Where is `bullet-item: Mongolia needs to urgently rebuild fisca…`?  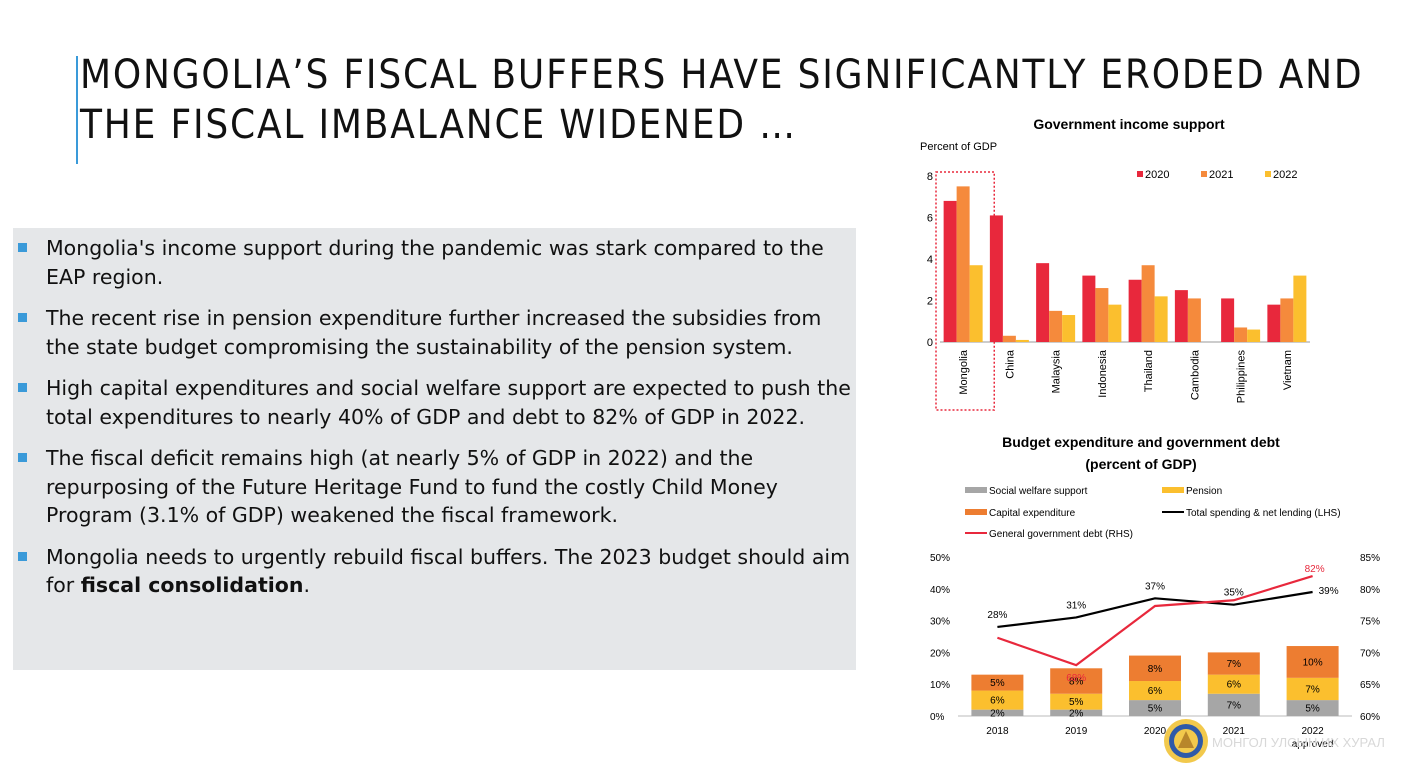 bullet-item: Mongolia needs to urgently rebuild fisca… is located at coordinates (438, 571).